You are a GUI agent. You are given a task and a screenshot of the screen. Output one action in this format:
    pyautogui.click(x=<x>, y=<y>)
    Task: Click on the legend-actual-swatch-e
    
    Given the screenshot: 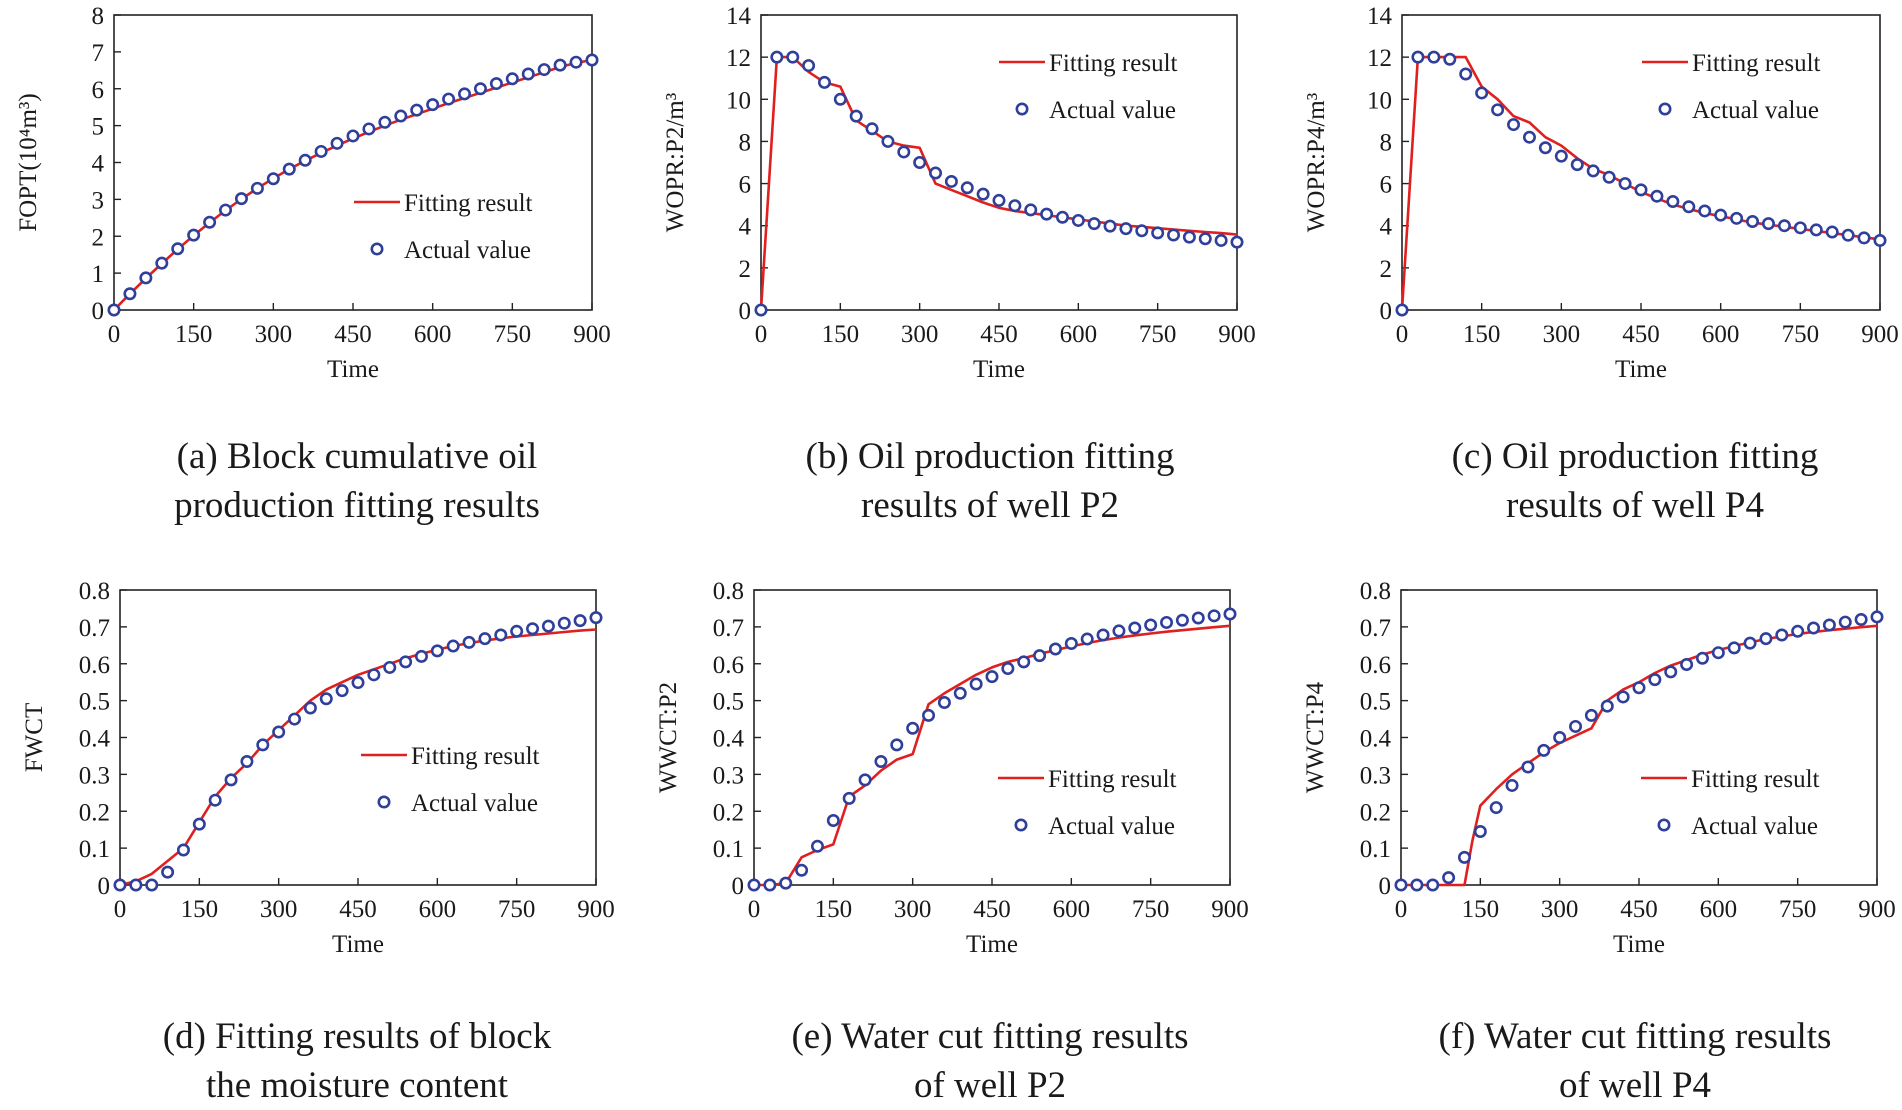 What is the action you would take?
    pyautogui.click(x=1021, y=825)
    